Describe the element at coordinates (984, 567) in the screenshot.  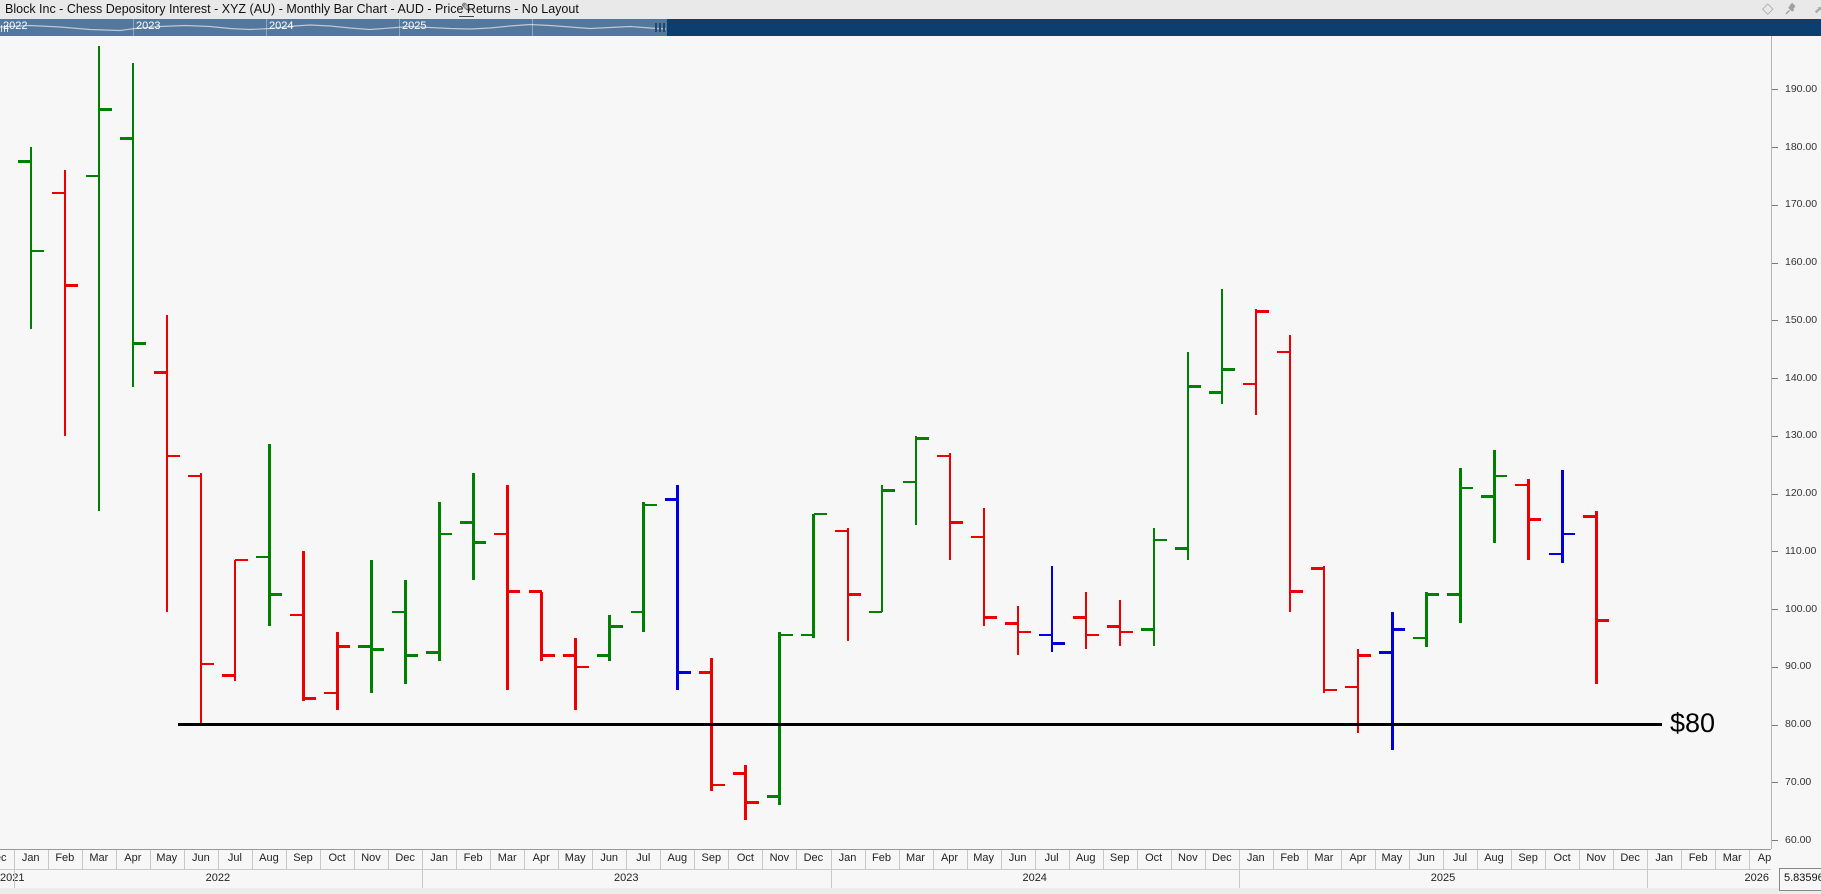
I see `ohlc-bar-may-2024` at that location.